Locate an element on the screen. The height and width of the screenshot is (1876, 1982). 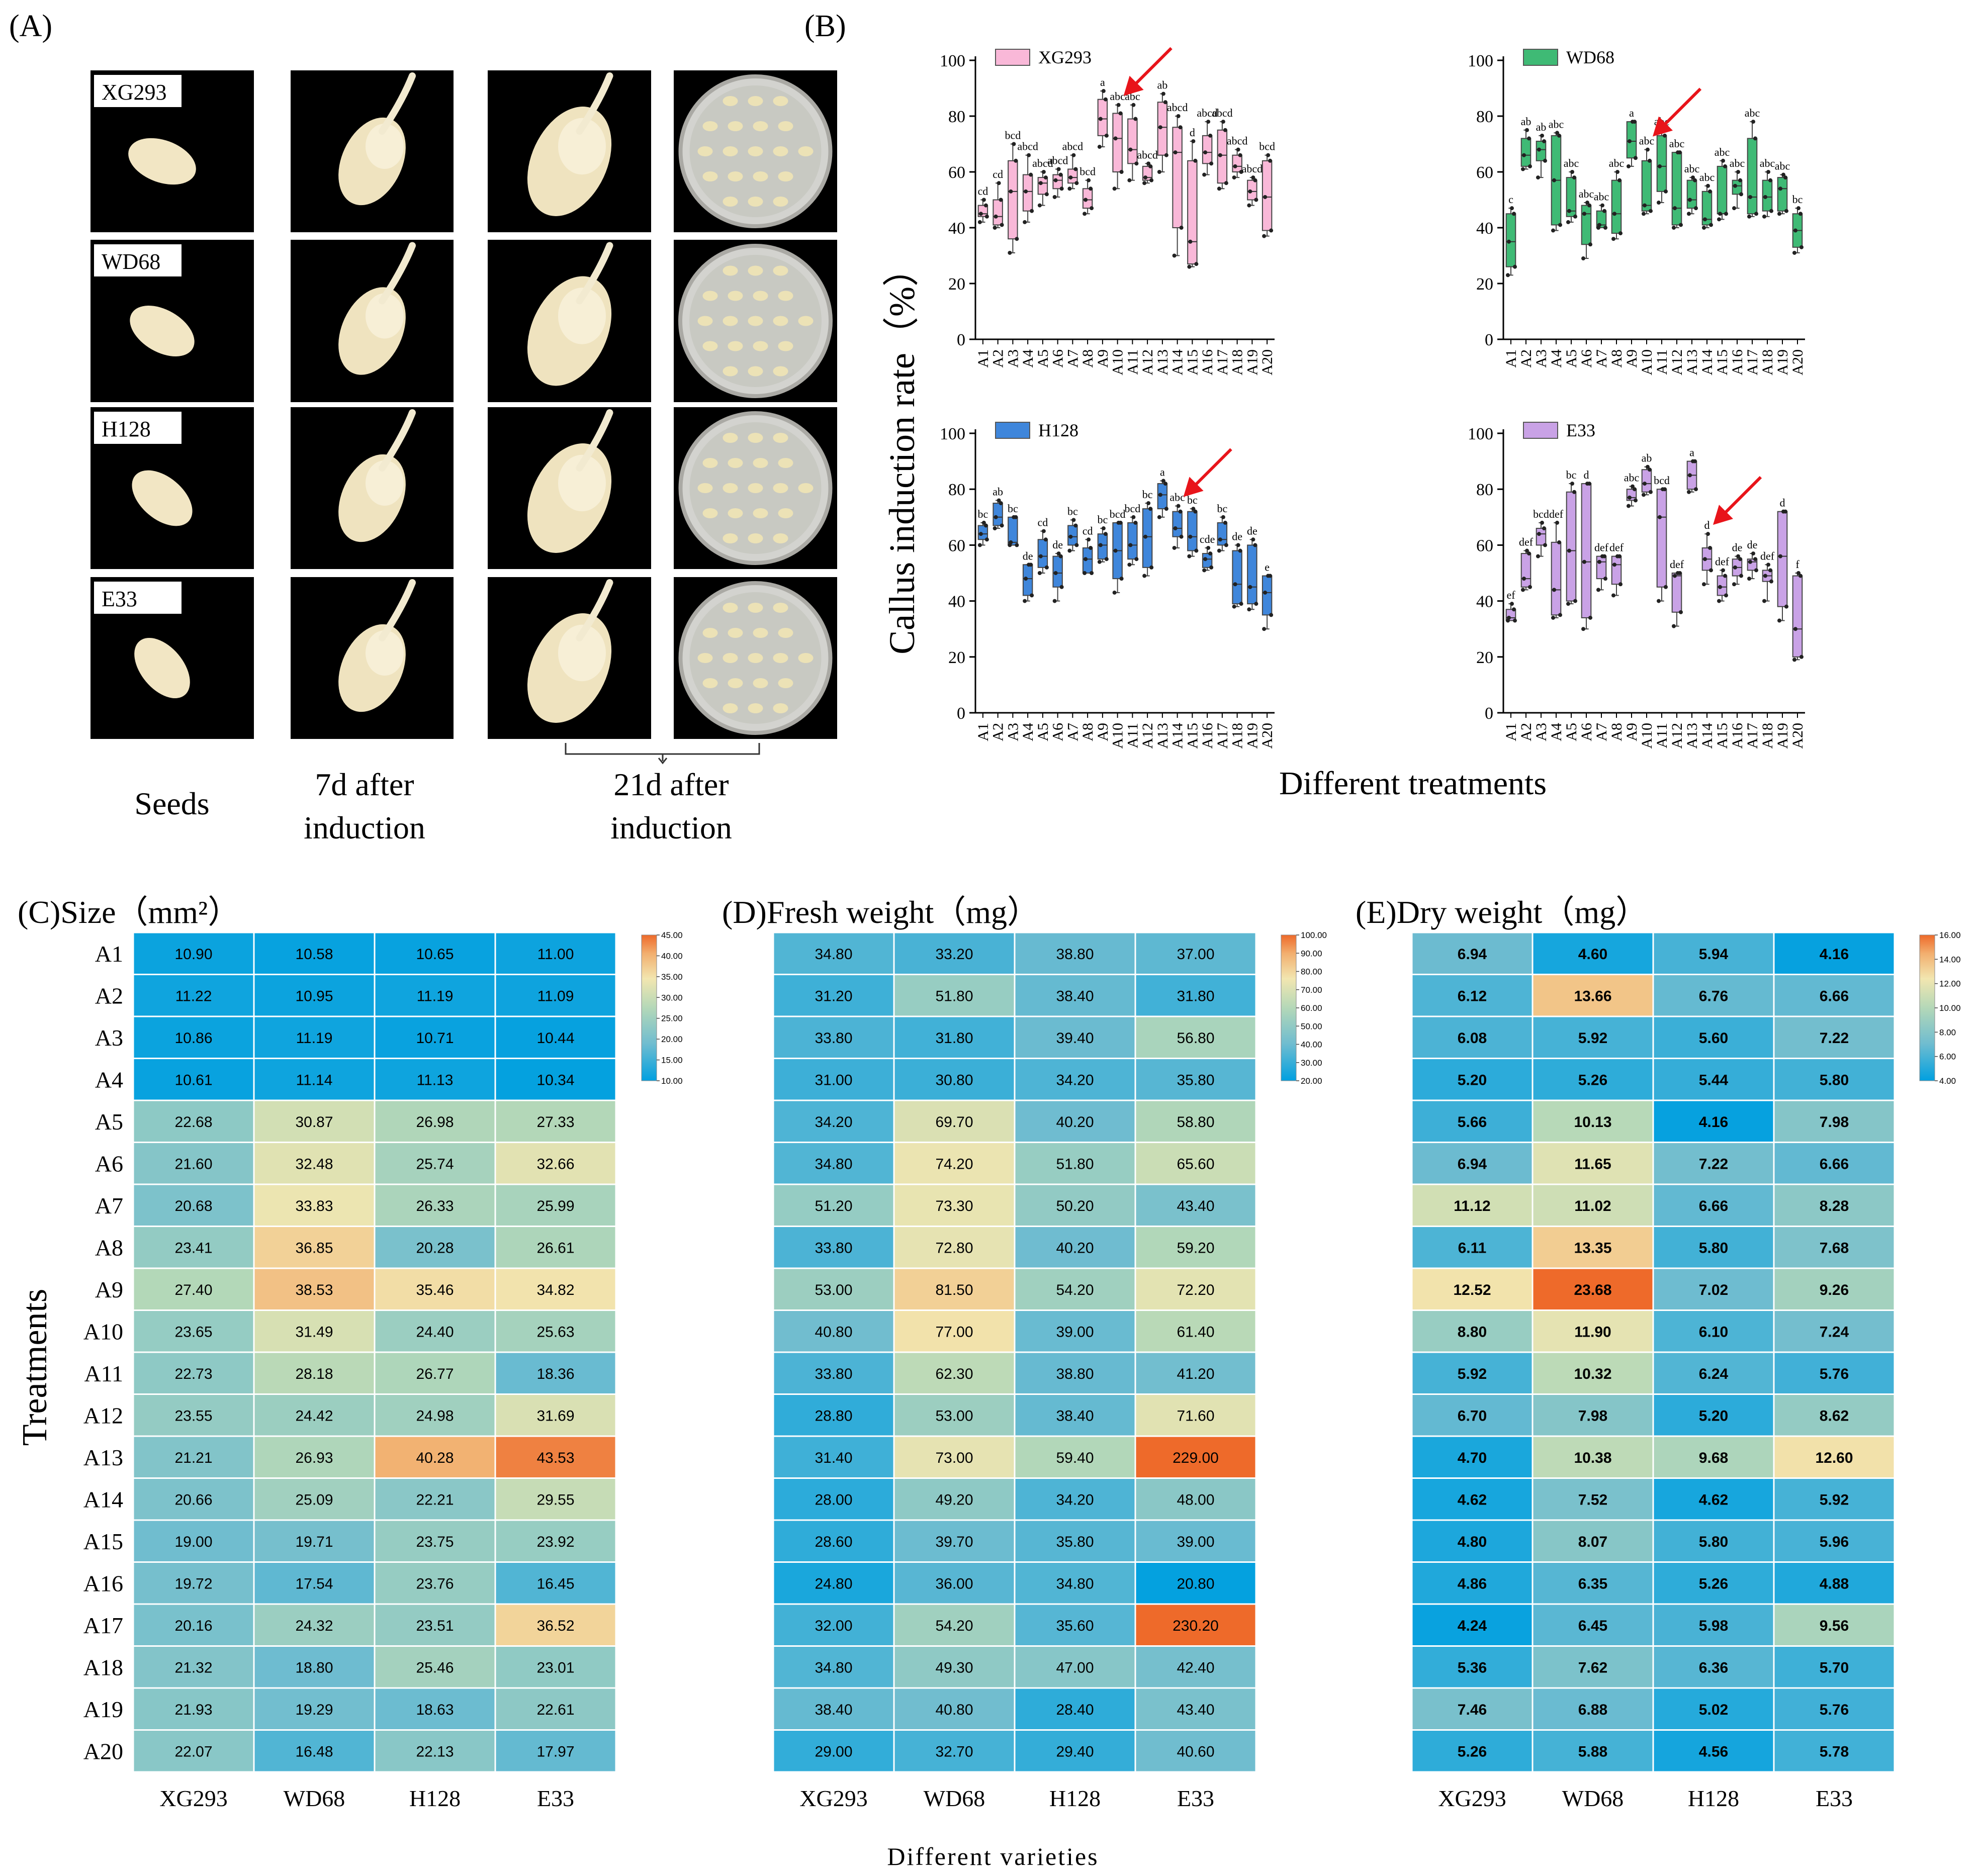
legend-swatch is located at coordinates (1012, 431).